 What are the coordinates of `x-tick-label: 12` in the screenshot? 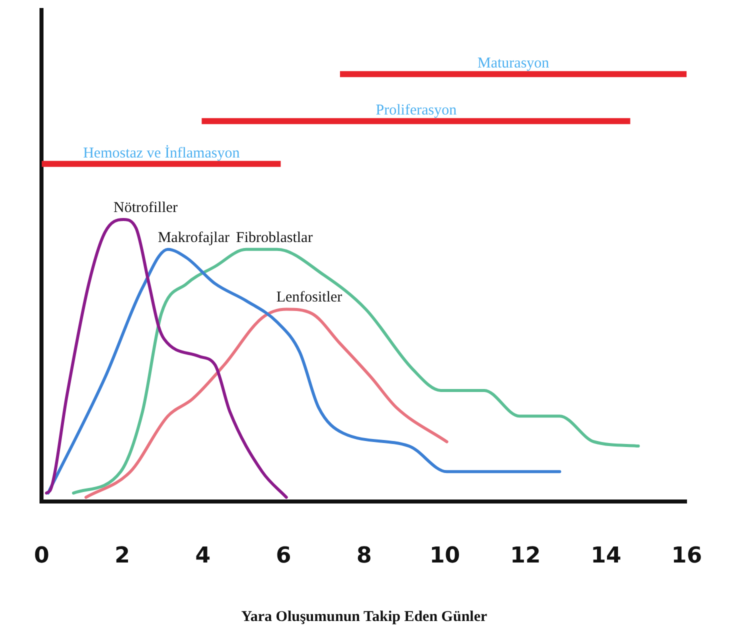 It's located at (525, 556).